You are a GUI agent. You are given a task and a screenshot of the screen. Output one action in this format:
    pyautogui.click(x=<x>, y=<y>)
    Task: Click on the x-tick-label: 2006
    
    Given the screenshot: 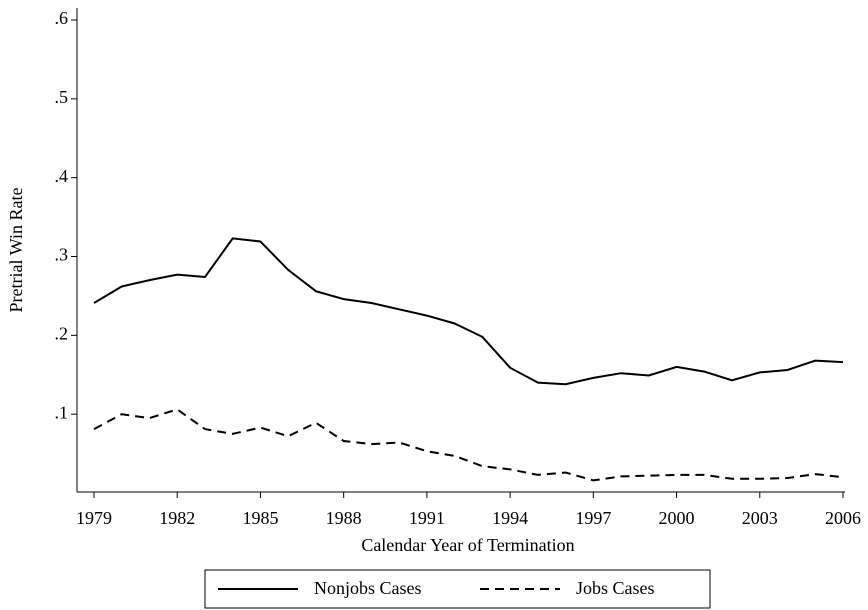 What is the action you would take?
    pyautogui.click(x=843, y=518)
    